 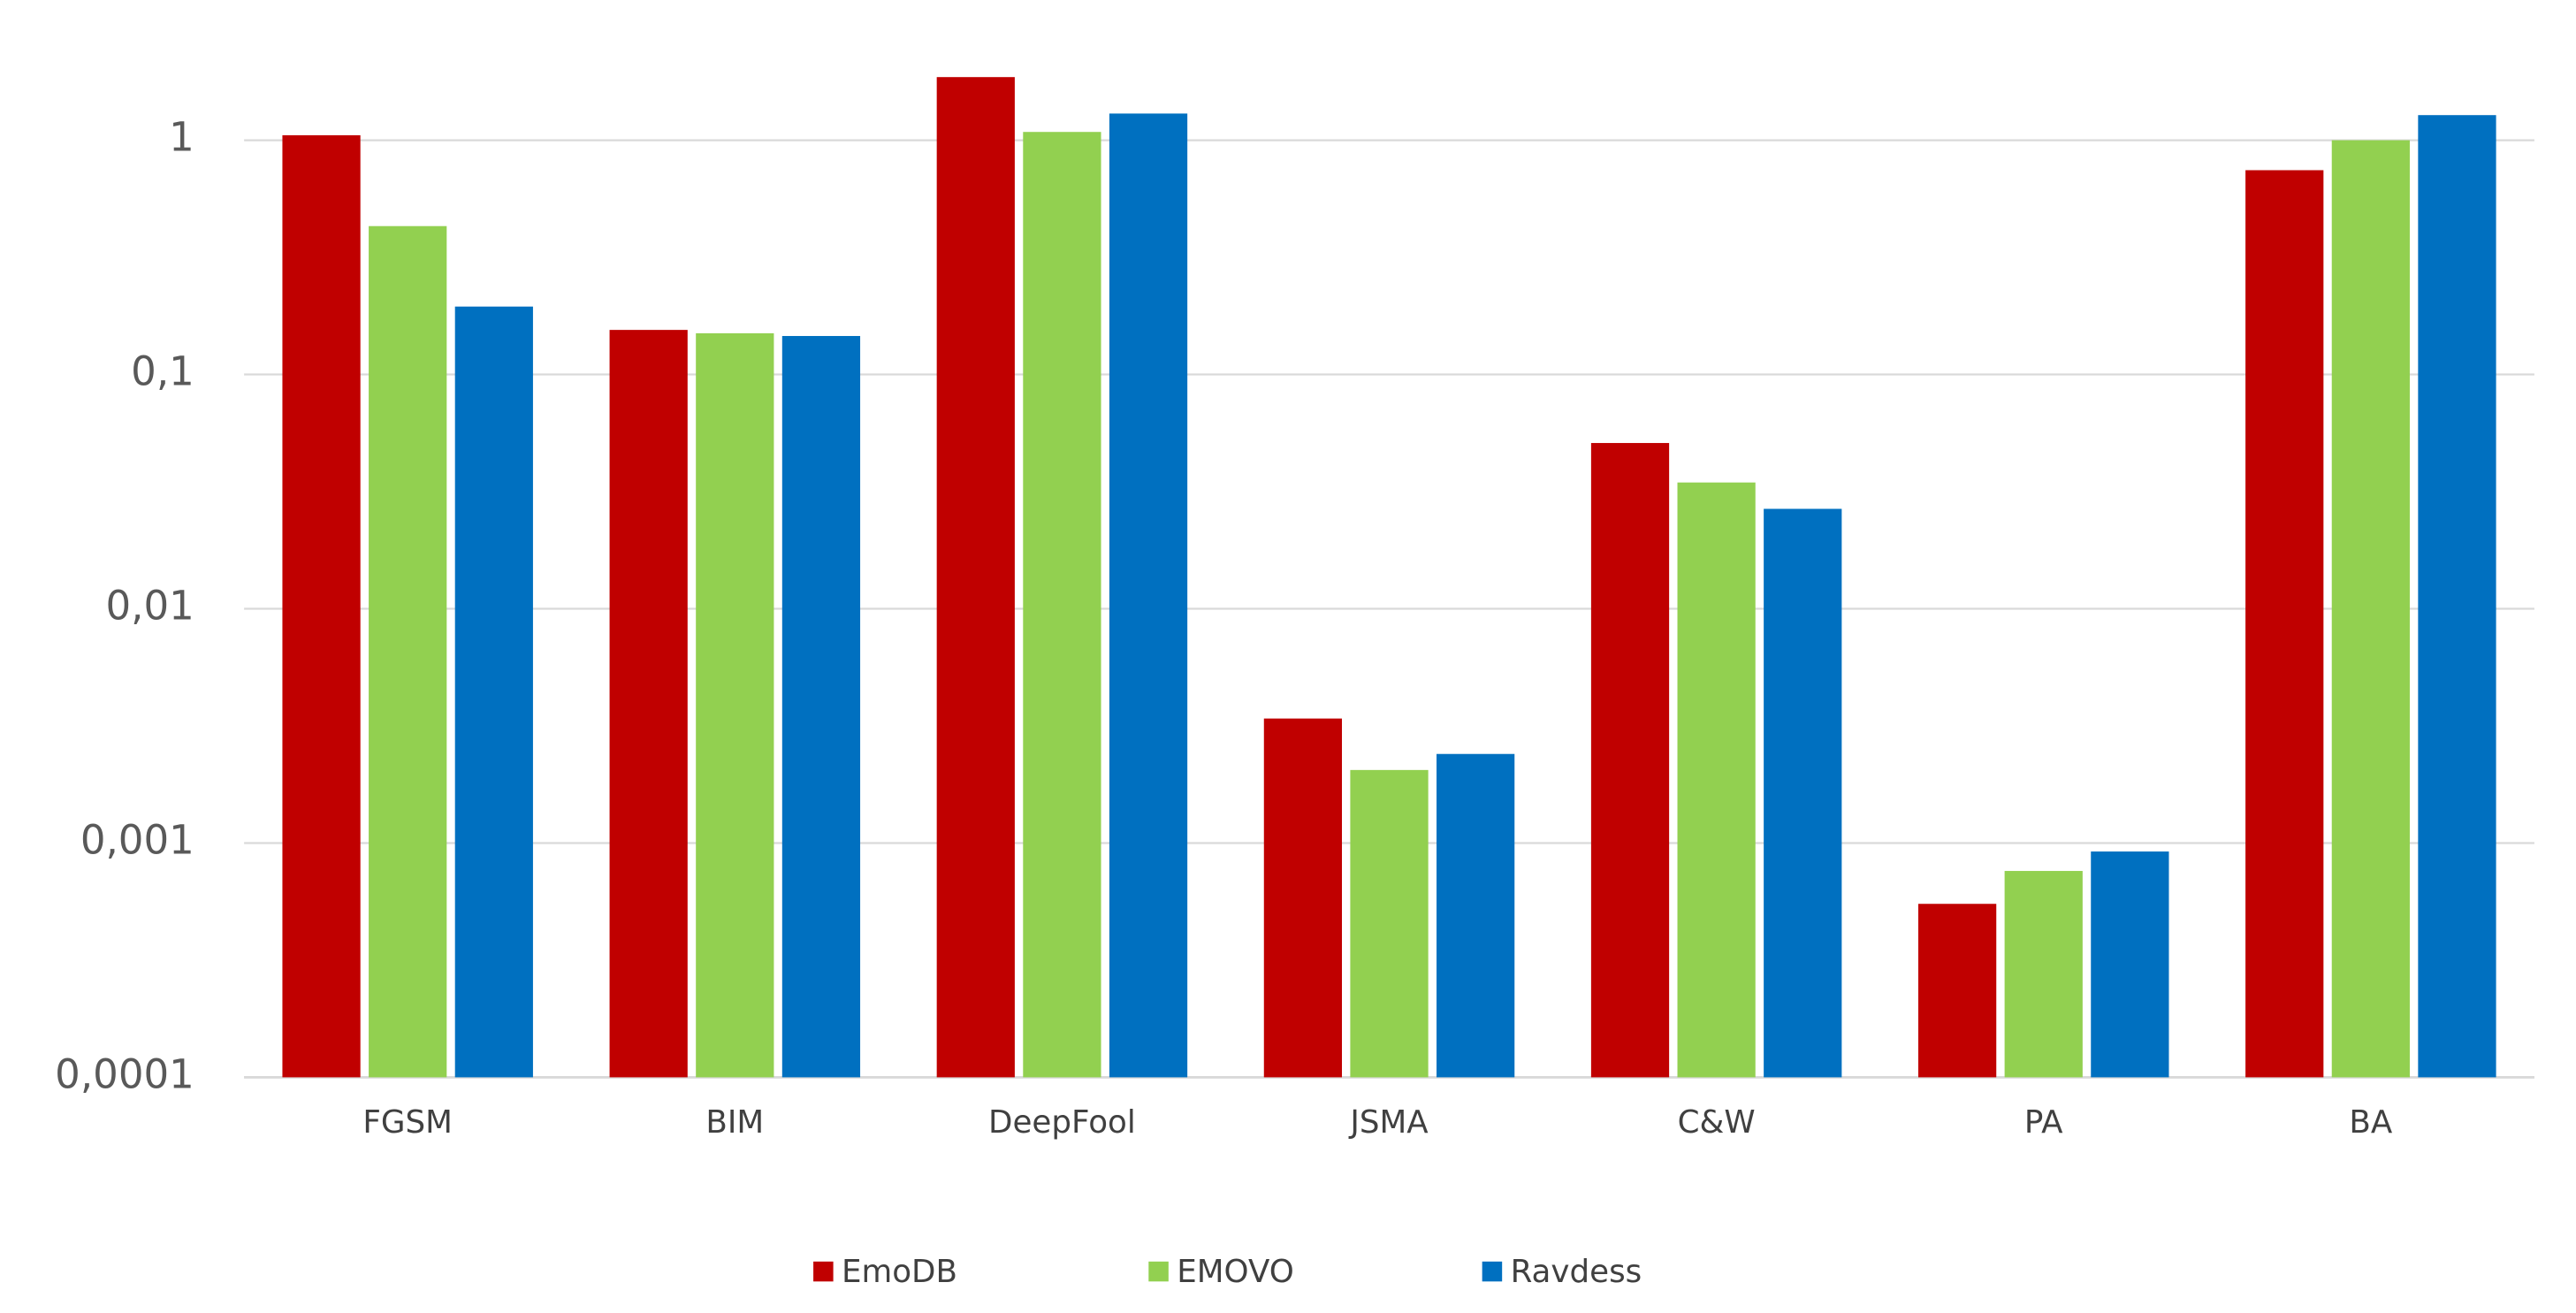 I want to click on x-tick-label: FGSM, so click(x=407, y=1122).